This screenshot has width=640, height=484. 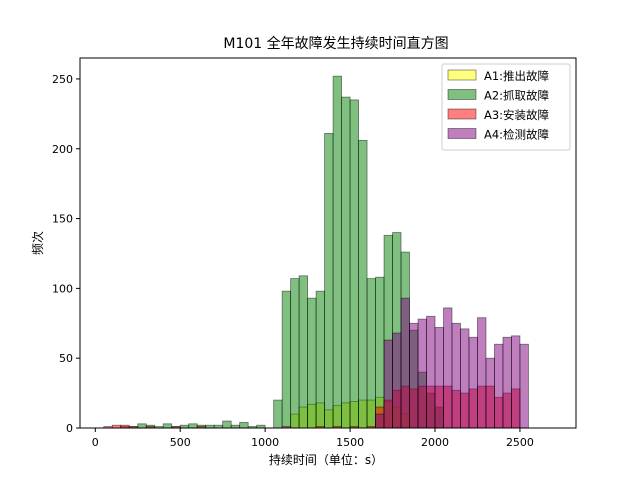 What do you see at coordinates (506, 107) in the screenshot?
I see `legend: A1:推出故障 A2:抓取故障 A3:安装故障 A4:检测故障` at bounding box center [506, 107].